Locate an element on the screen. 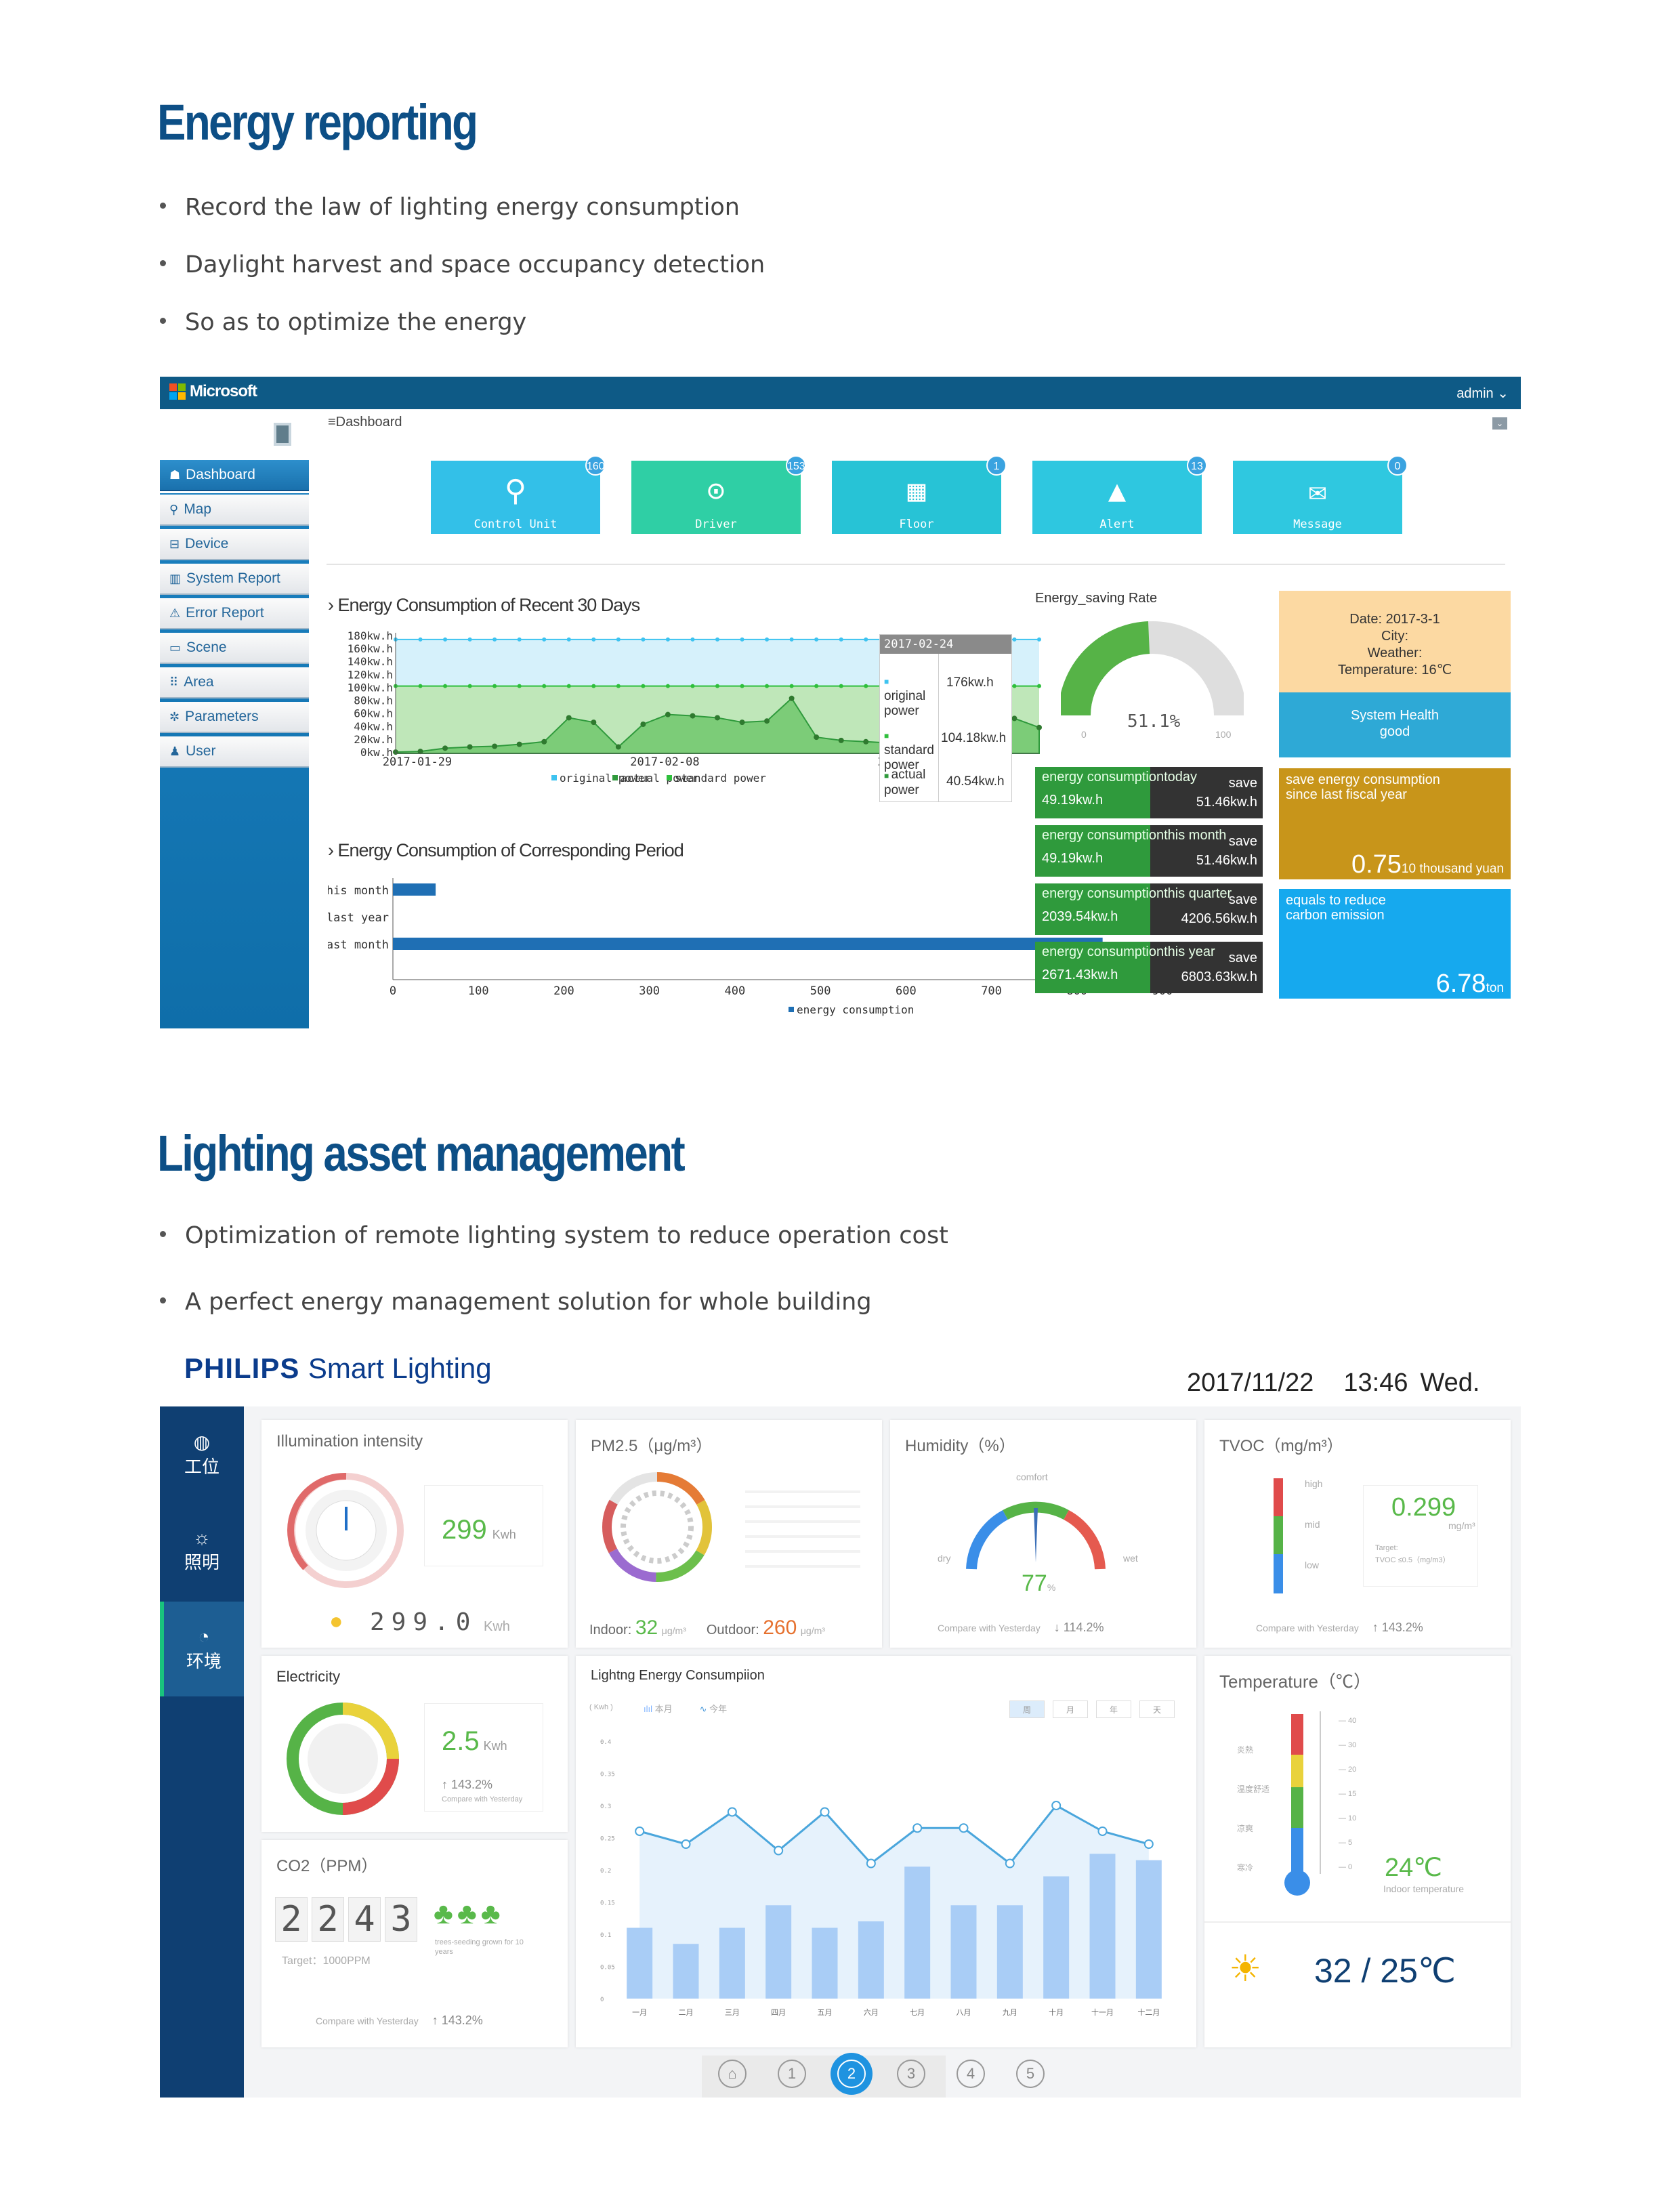 This screenshot has width=1680, height=2191. divider is located at coordinates (916, 564).